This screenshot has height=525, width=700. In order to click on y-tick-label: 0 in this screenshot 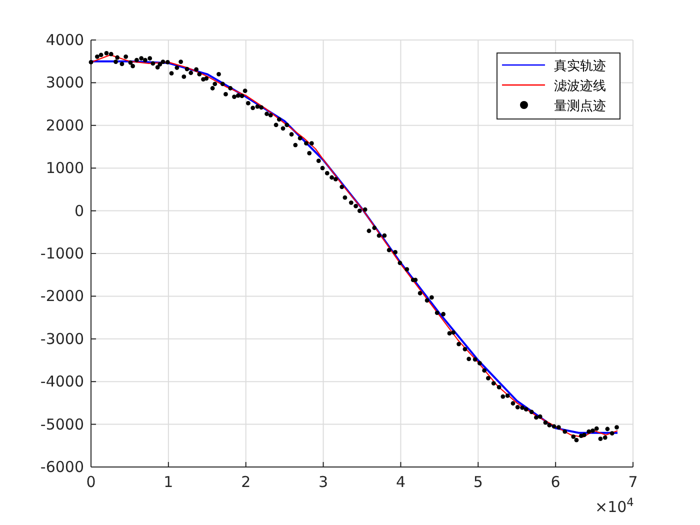, I will do `click(79, 211)`.